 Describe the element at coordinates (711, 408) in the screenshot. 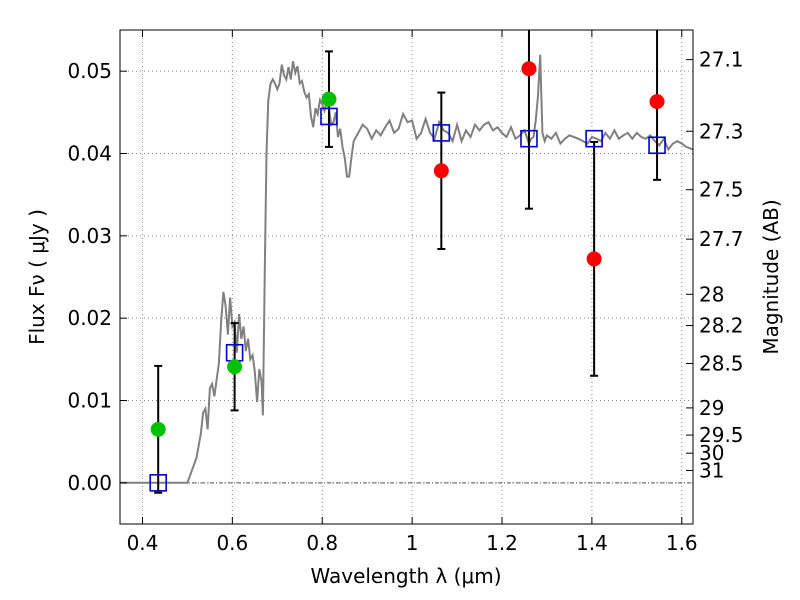

I see `right-tick-label: 29` at that location.